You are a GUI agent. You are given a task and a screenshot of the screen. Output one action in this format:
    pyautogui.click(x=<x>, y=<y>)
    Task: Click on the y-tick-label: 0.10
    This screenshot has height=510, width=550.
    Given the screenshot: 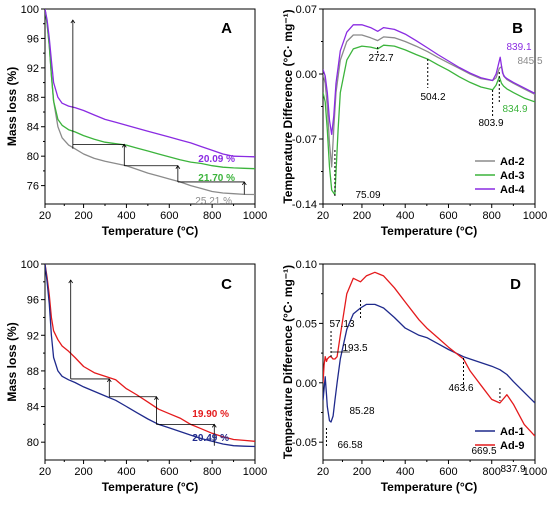 What is the action you would take?
    pyautogui.click(x=306, y=265)
    